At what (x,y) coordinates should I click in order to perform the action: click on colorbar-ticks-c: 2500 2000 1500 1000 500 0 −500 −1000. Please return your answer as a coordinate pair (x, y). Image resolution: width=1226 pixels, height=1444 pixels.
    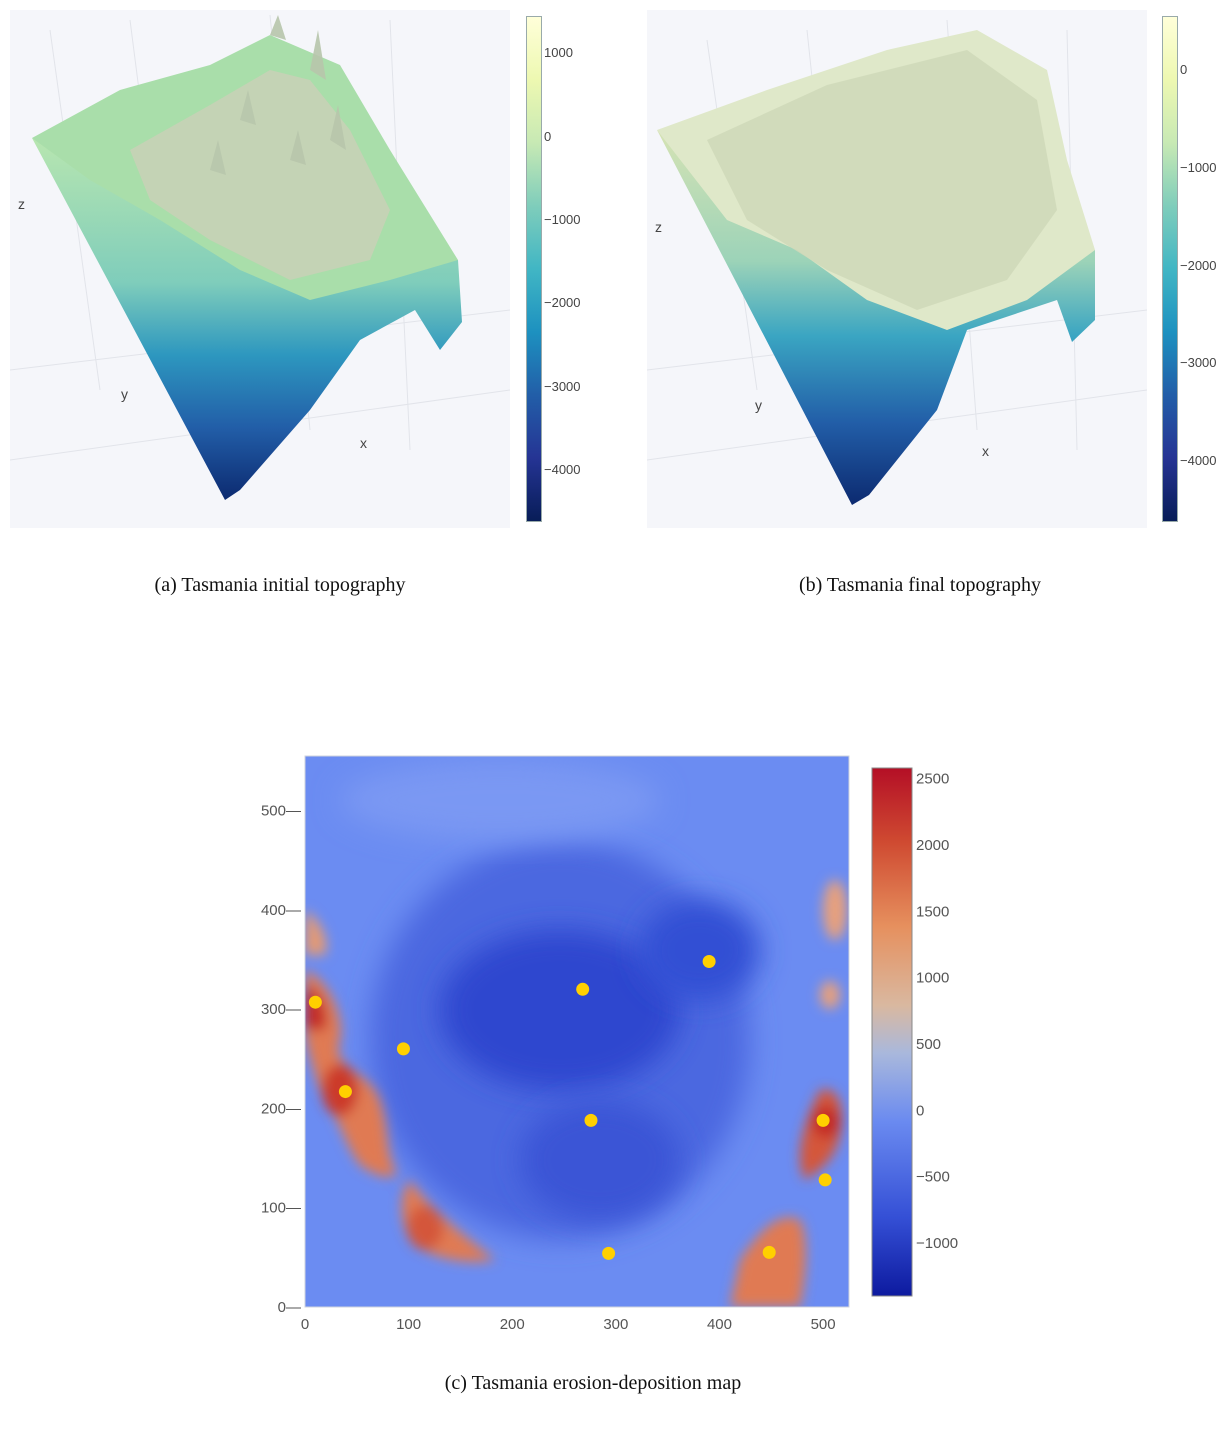
    Looking at the image, I should click on (937, 1011).